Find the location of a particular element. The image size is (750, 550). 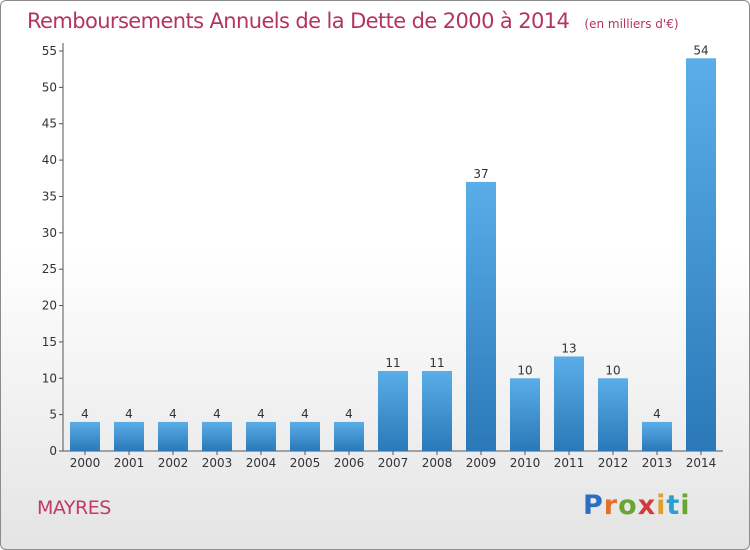

x-tick-label: 2006 is located at coordinates (349, 463).